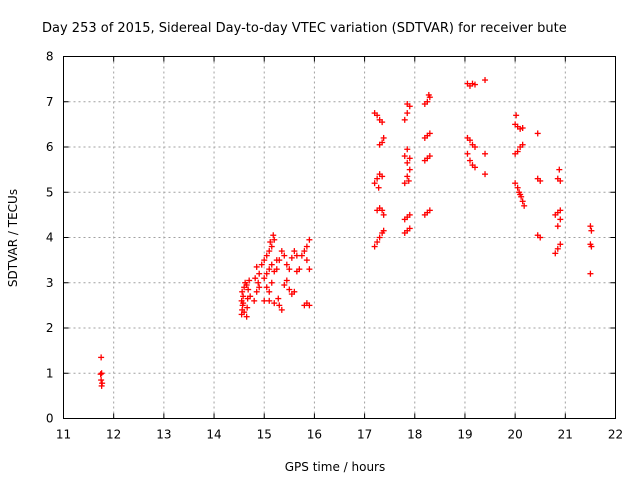 This screenshot has height=480, width=640. What do you see at coordinates (264, 435) in the screenshot?
I see `x-tick-label: 15` at bounding box center [264, 435].